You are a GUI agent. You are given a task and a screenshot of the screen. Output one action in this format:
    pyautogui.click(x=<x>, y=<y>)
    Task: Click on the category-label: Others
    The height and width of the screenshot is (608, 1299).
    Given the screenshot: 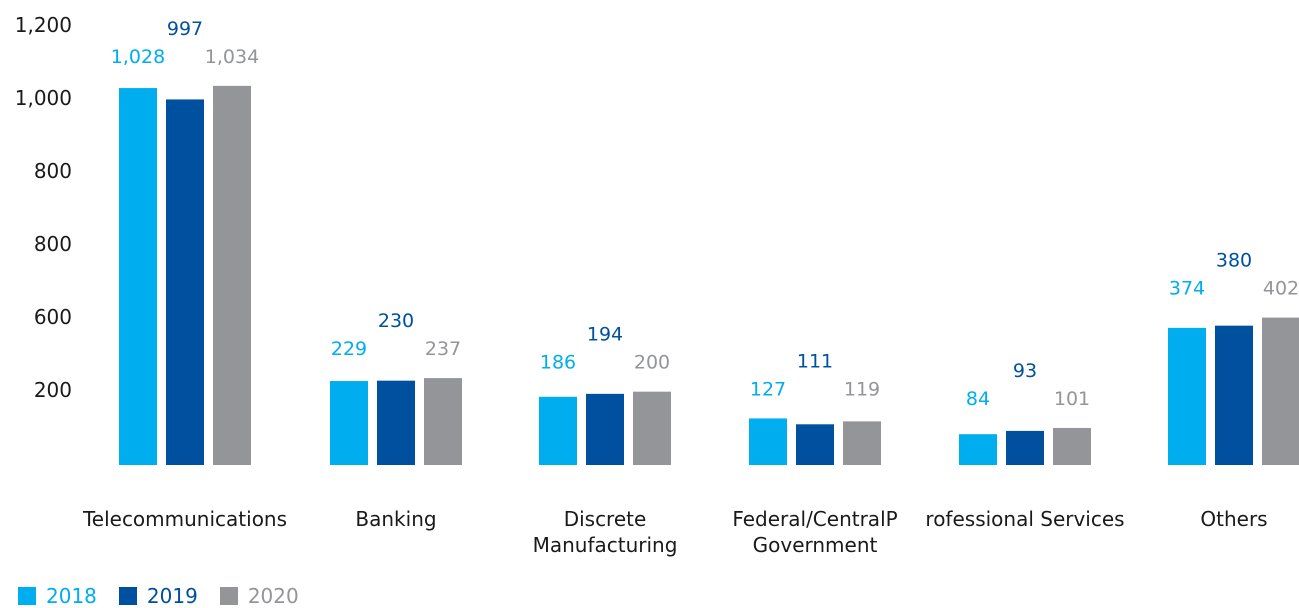 What is the action you would take?
    pyautogui.click(x=1233, y=519)
    